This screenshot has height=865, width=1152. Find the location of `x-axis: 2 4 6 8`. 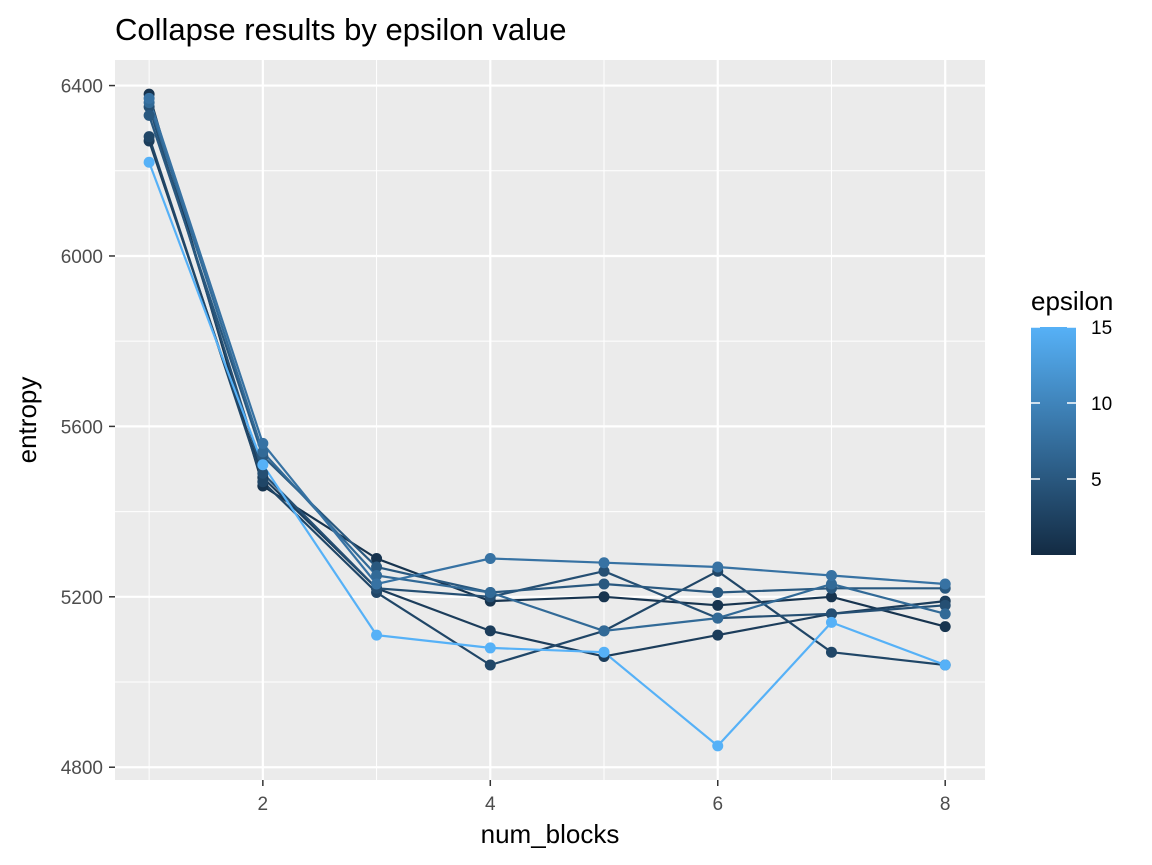

x-axis: 2 4 6 8 is located at coordinates (604, 797).